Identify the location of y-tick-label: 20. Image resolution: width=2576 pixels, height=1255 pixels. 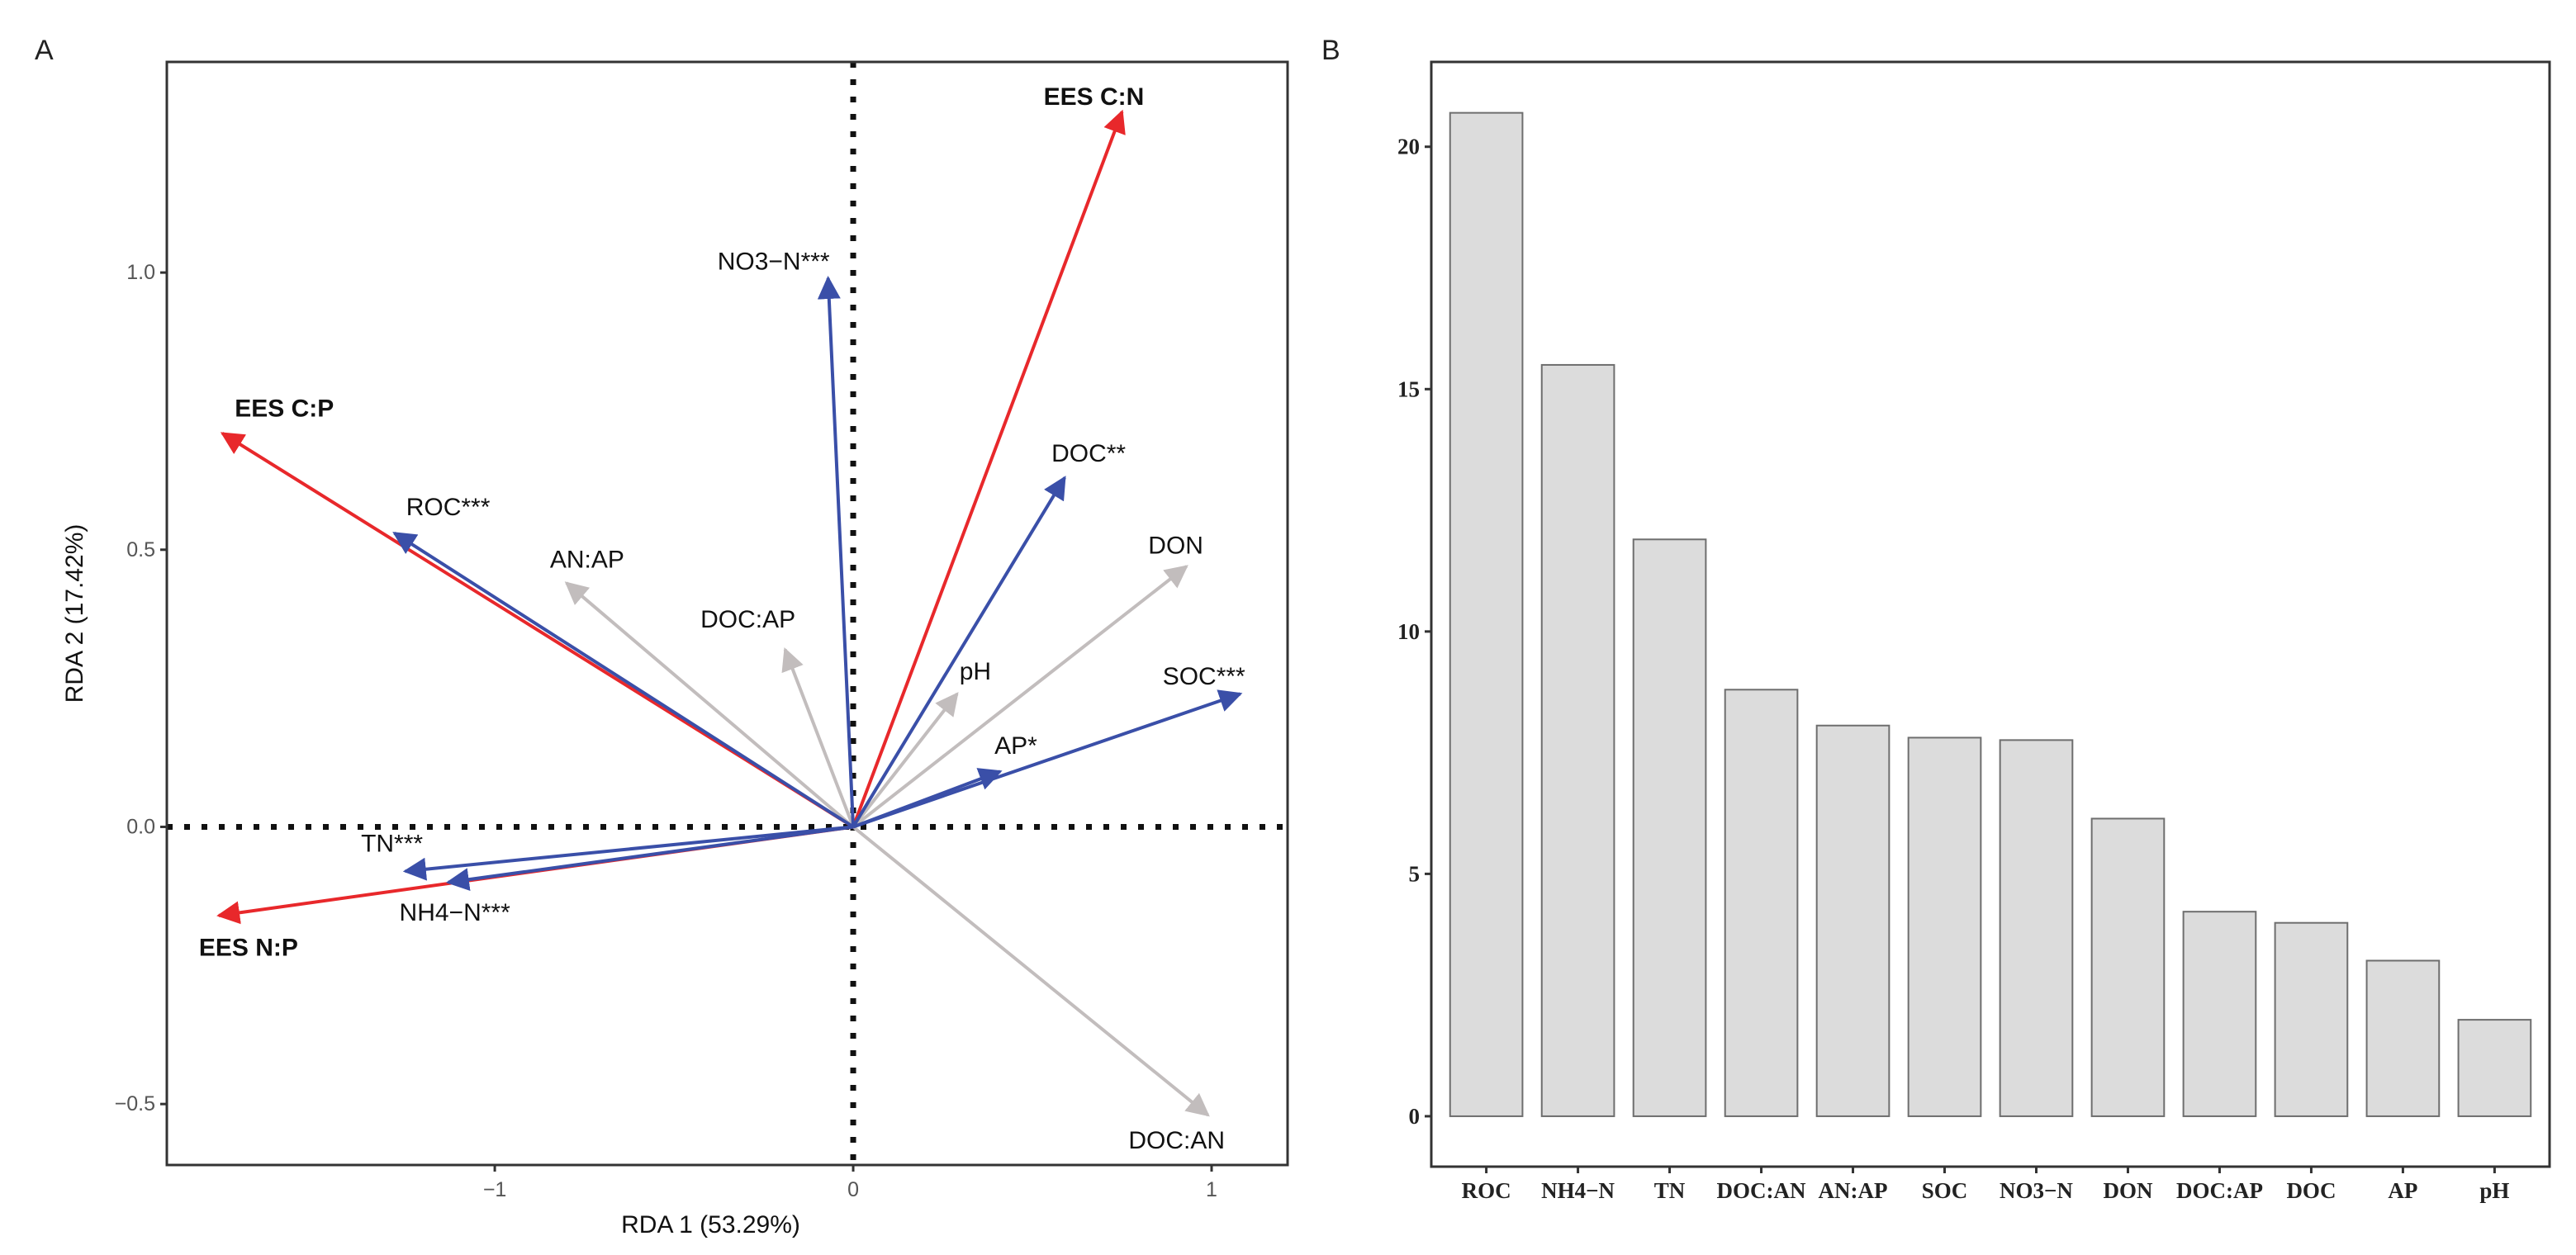
(1408, 147).